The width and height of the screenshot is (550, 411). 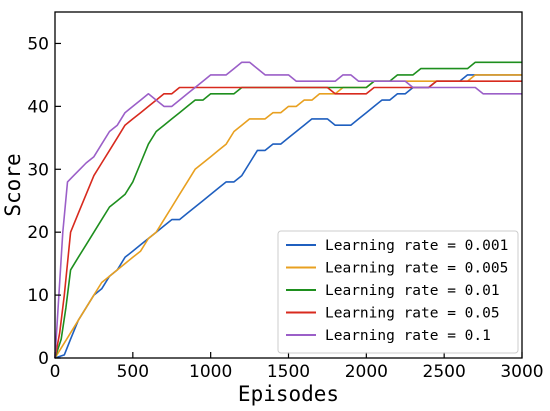 I want to click on legend-entry: Learning rate = 0.001, so click(x=397, y=246).